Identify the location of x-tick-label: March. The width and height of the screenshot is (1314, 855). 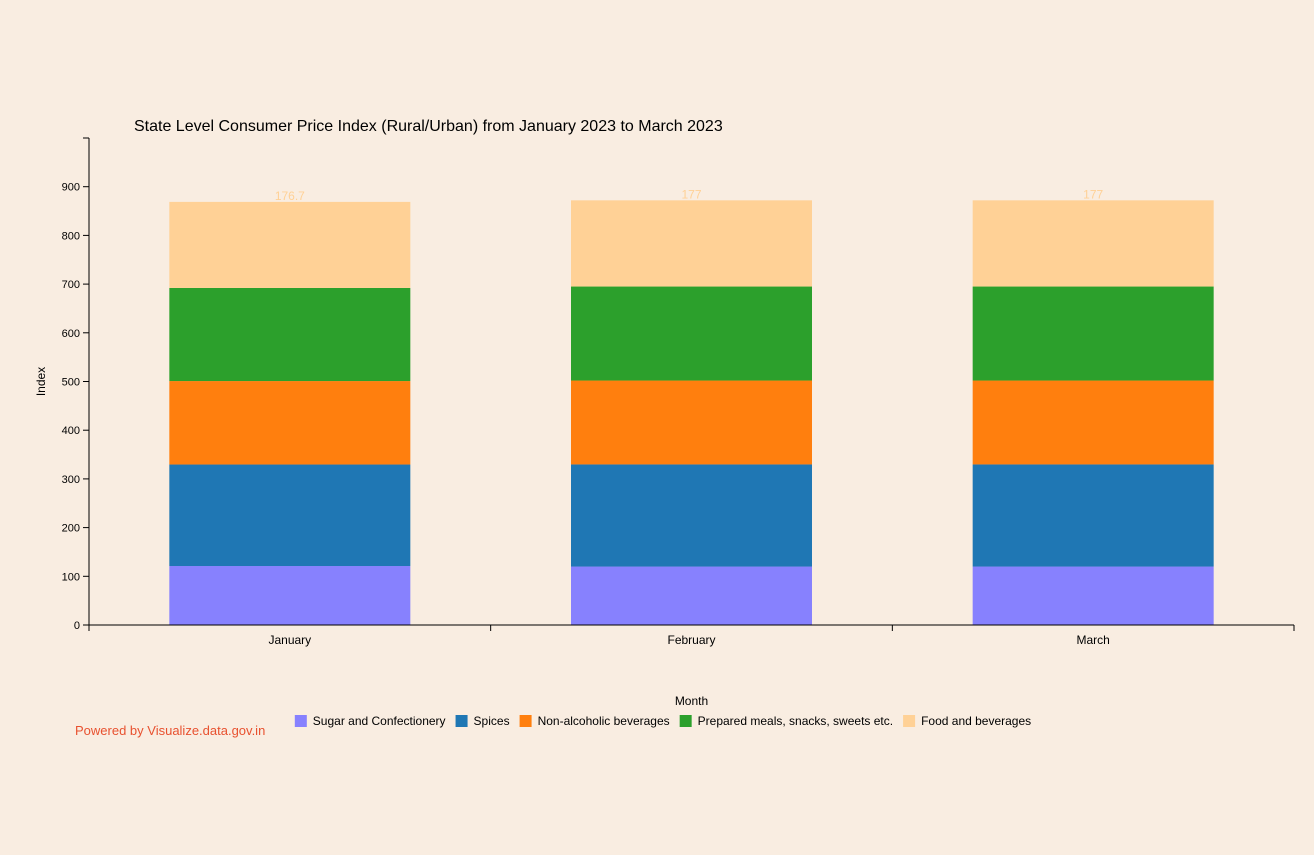
(1092, 640).